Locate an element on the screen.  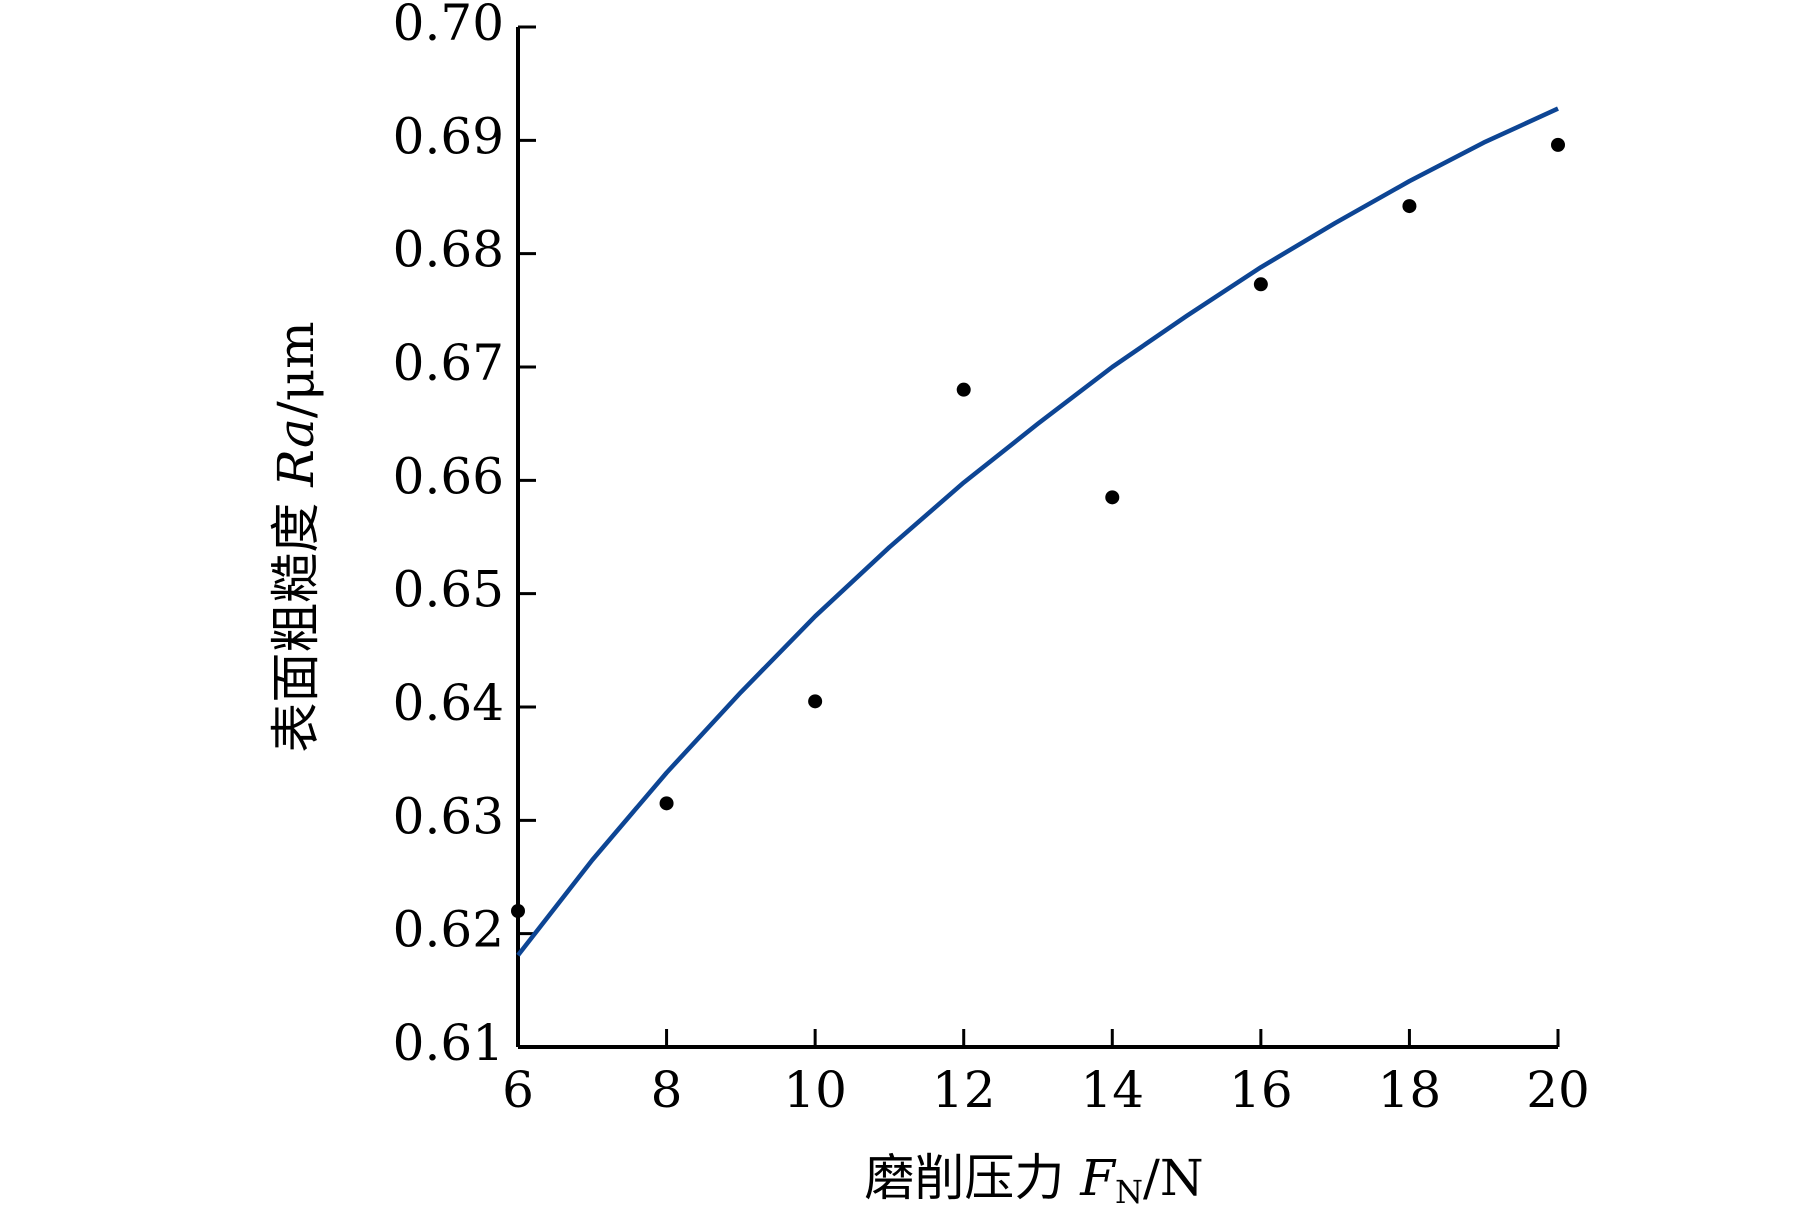
y-axis-title-prefix: 表面粗糙度 is located at coordinates (296, 620).